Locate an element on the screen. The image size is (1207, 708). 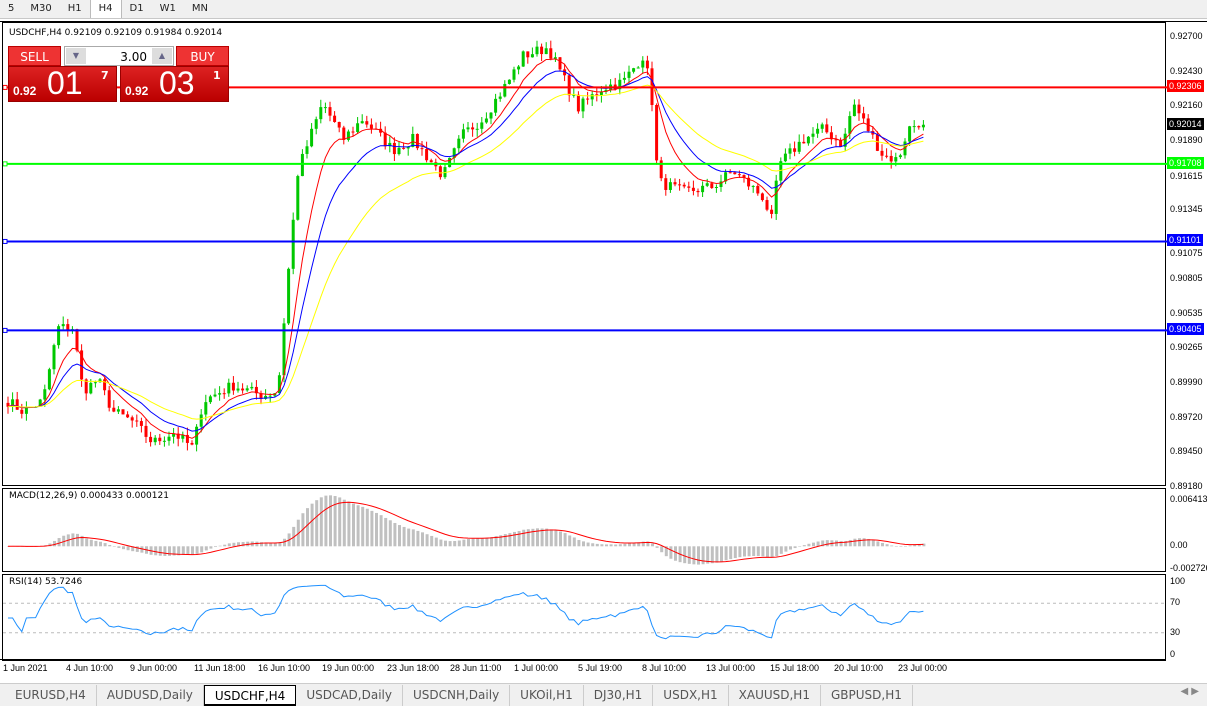
tab-scroll-arrows: ◀ ▶ is located at coordinates (1189, 691).